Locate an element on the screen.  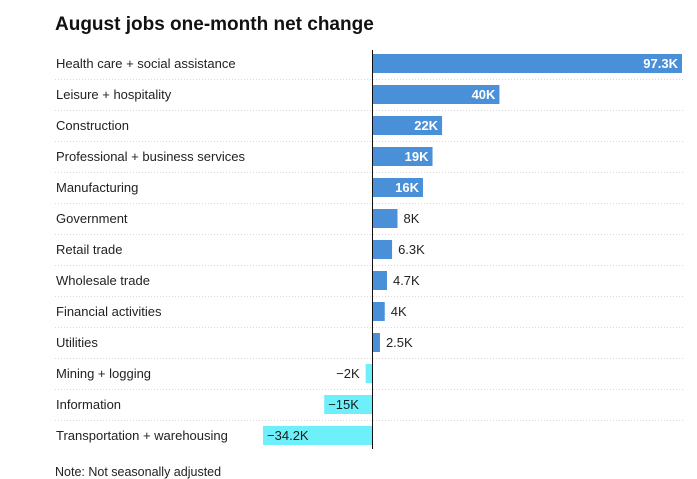
category-label: Wholesale trade is located at coordinates (103, 280).